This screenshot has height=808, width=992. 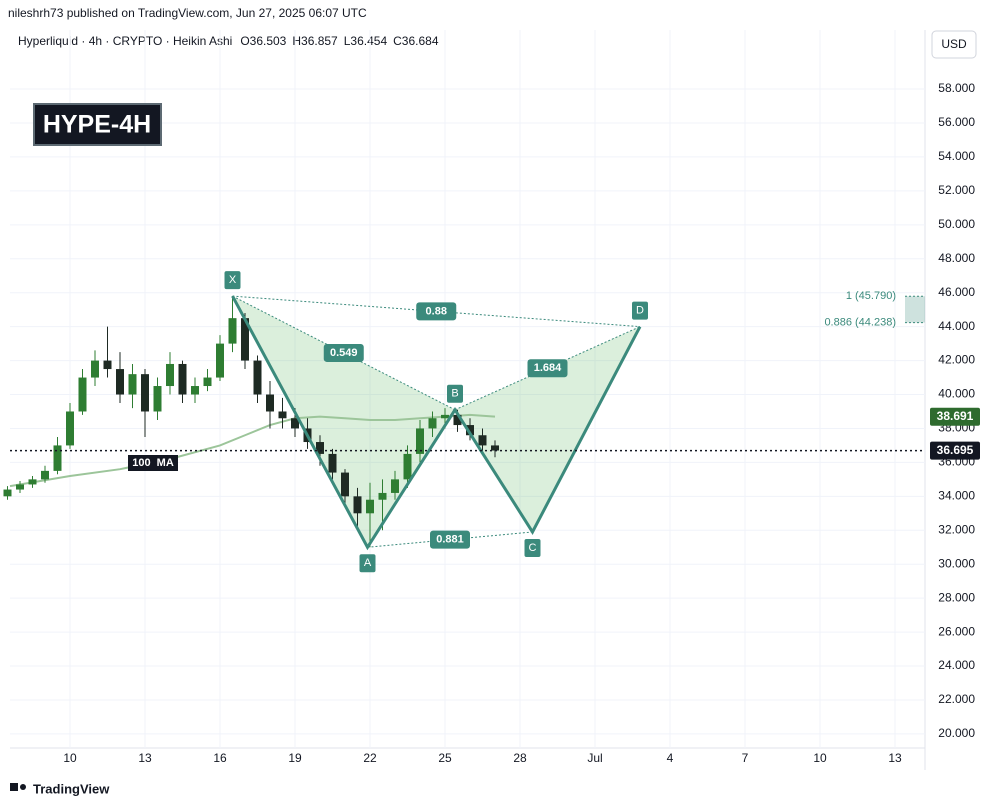 I want to click on title-box, so click(x=97, y=124).